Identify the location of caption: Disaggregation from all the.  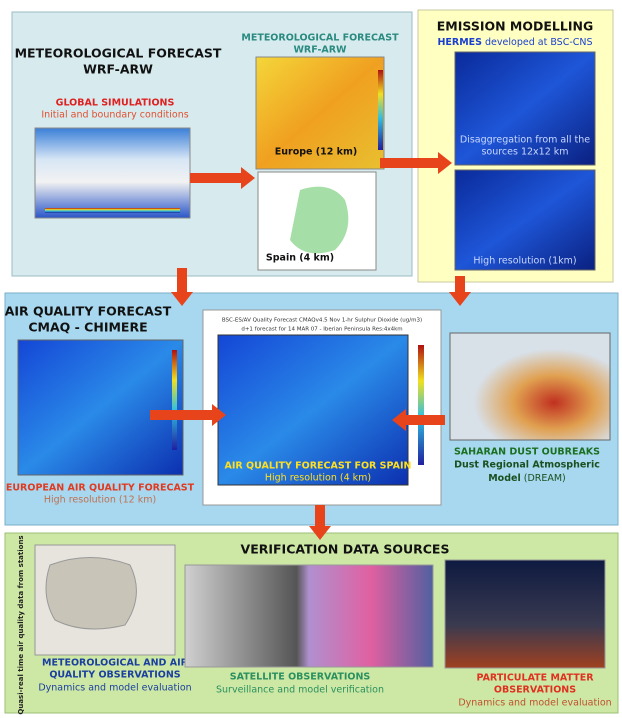
(525, 140).